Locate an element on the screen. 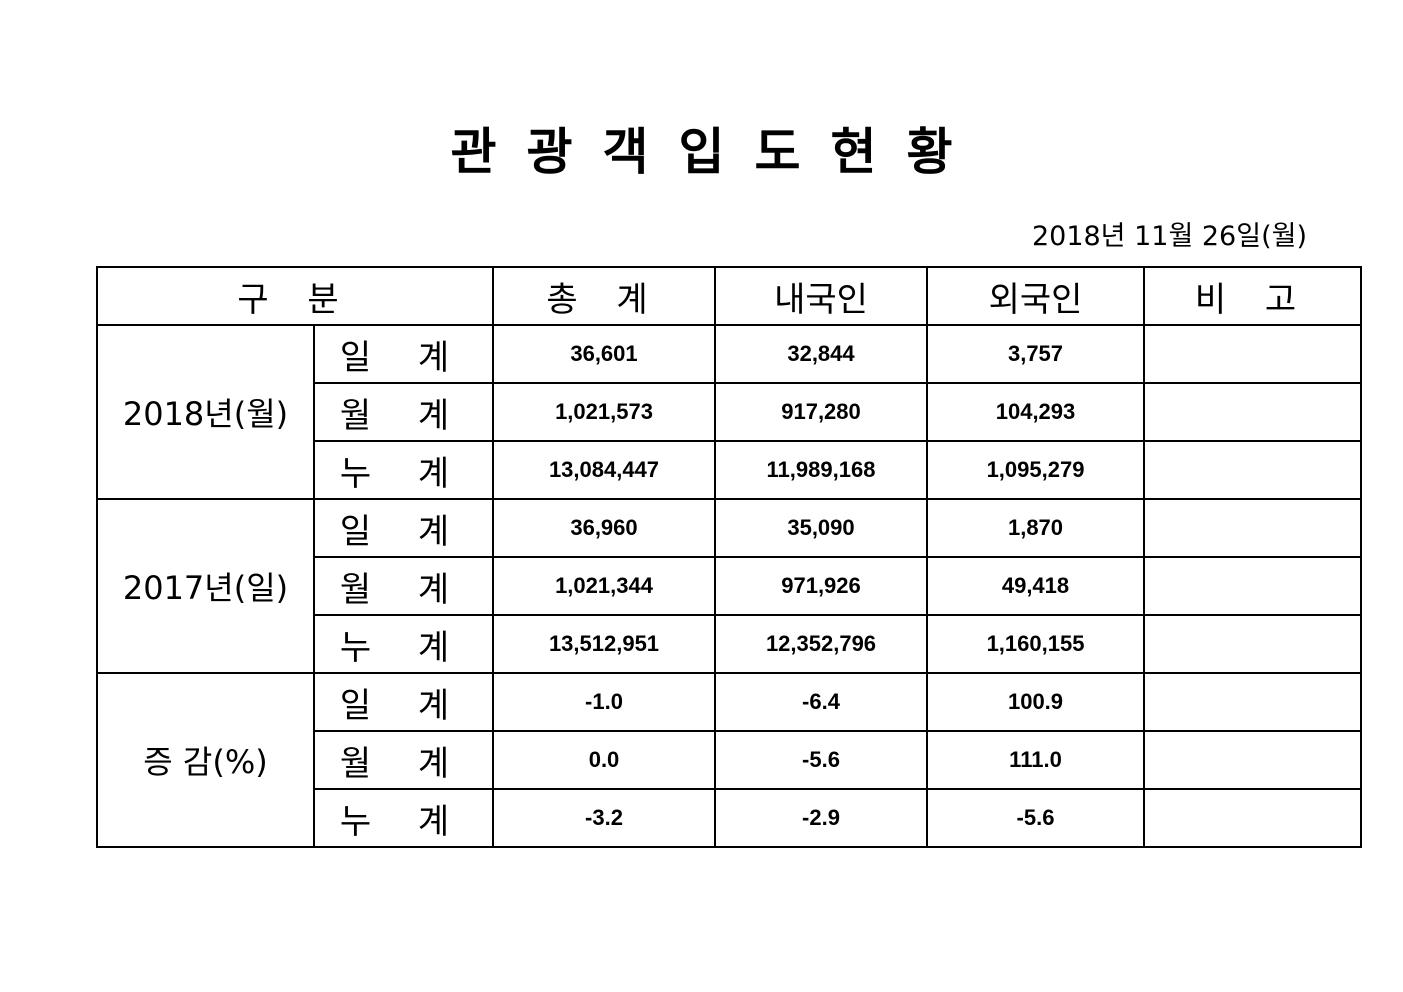  cell-total: -3.2 is located at coordinates (604, 818).